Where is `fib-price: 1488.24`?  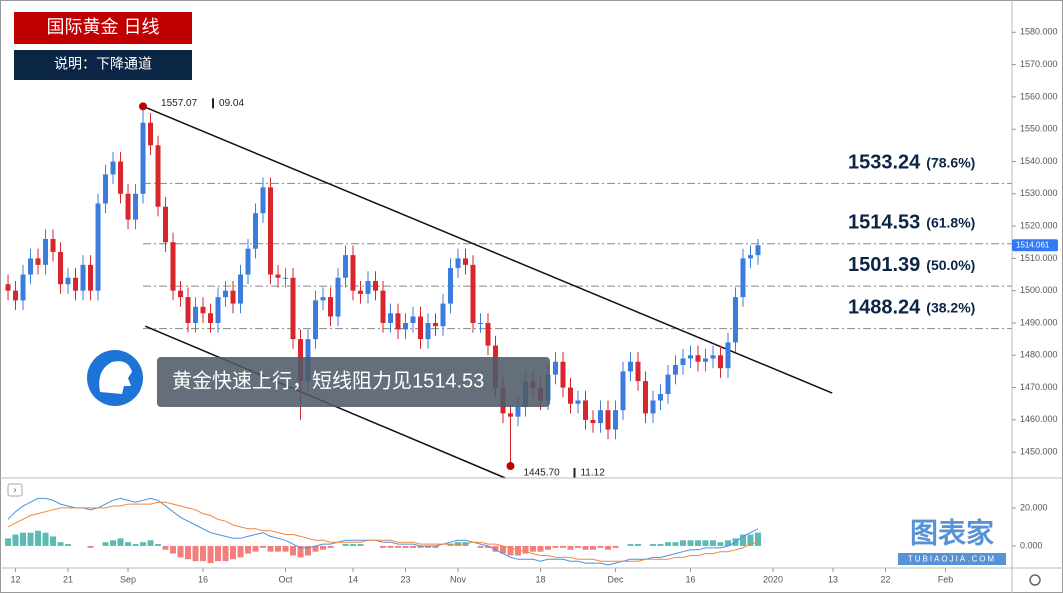
fib-price: 1488.24 is located at coordinates (884, 308).